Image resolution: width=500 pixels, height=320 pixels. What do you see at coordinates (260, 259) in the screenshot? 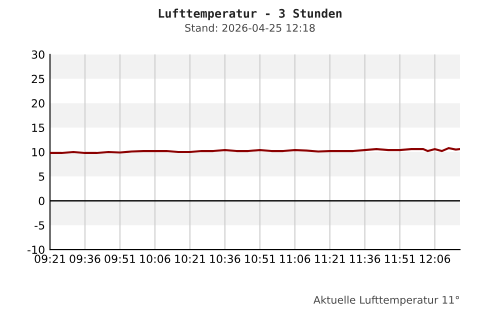
I see `x-tick-label: 10:51` at bounding box center [260, 259].